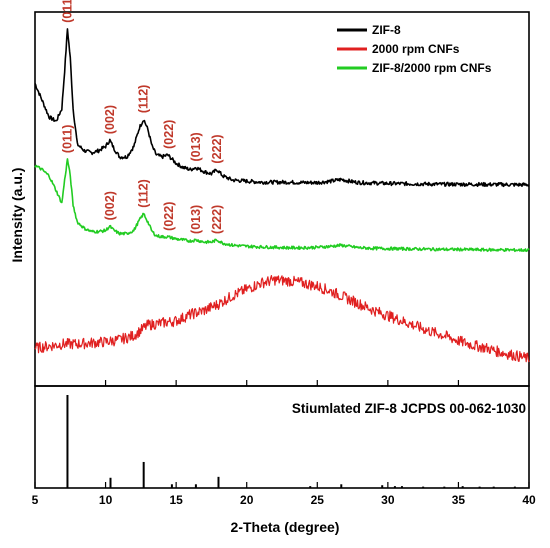 This screenshot has height=548, width=550. Describe the element at coordinates (432, 68) in the screenshot. I see `legend-entry: ZIF-8/2000 rpm CNFs` at that location.